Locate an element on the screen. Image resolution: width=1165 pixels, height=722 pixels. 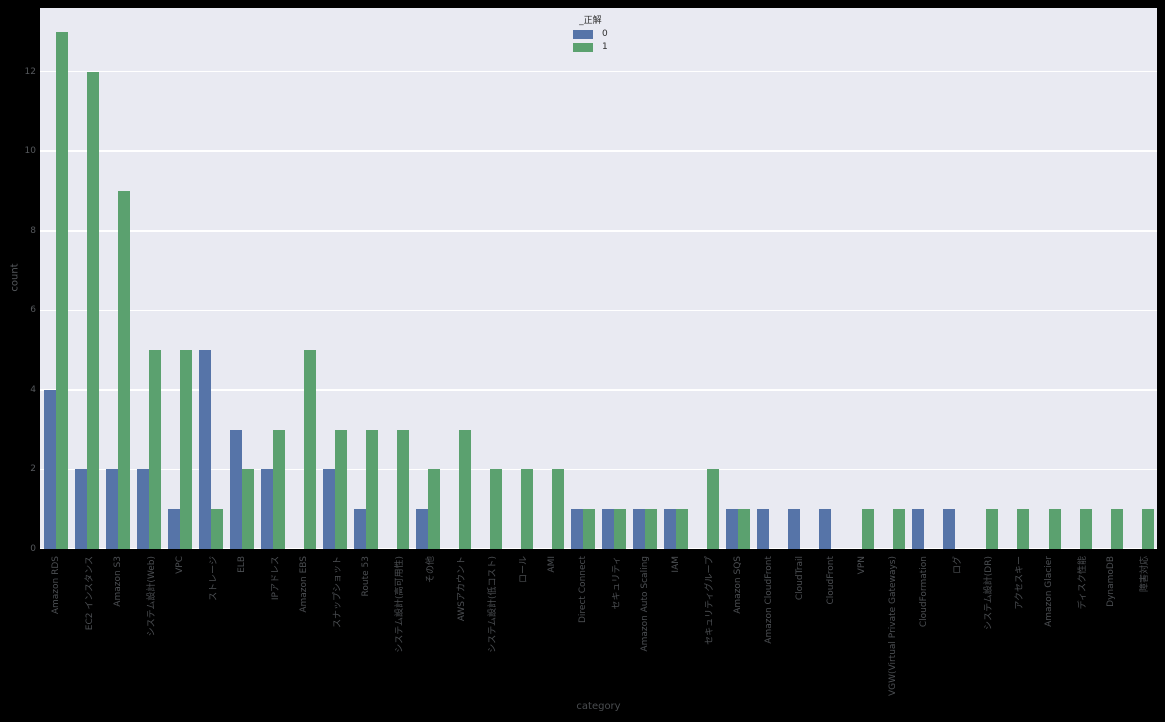
xtick-cell: IPアドレス is located at coordinates (272, 633).